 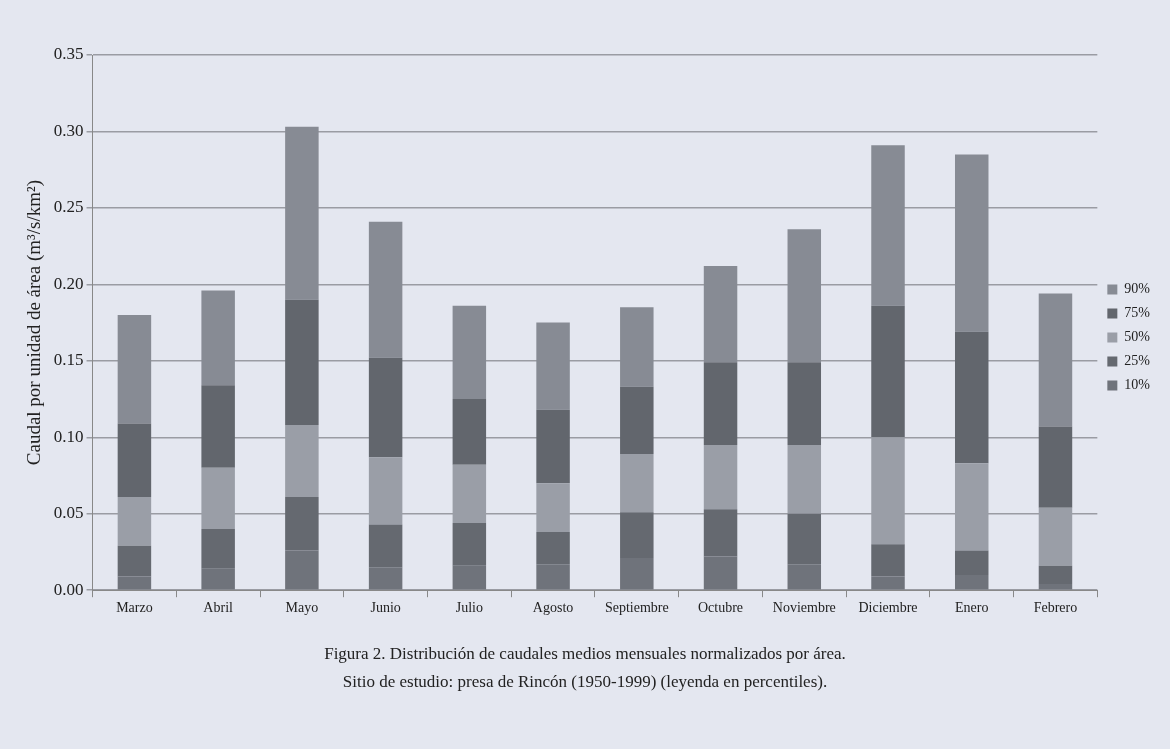 I want to click on y-axis-title: Caudal por unidad de área (m³/s/km²), so click(x=34, y=322).